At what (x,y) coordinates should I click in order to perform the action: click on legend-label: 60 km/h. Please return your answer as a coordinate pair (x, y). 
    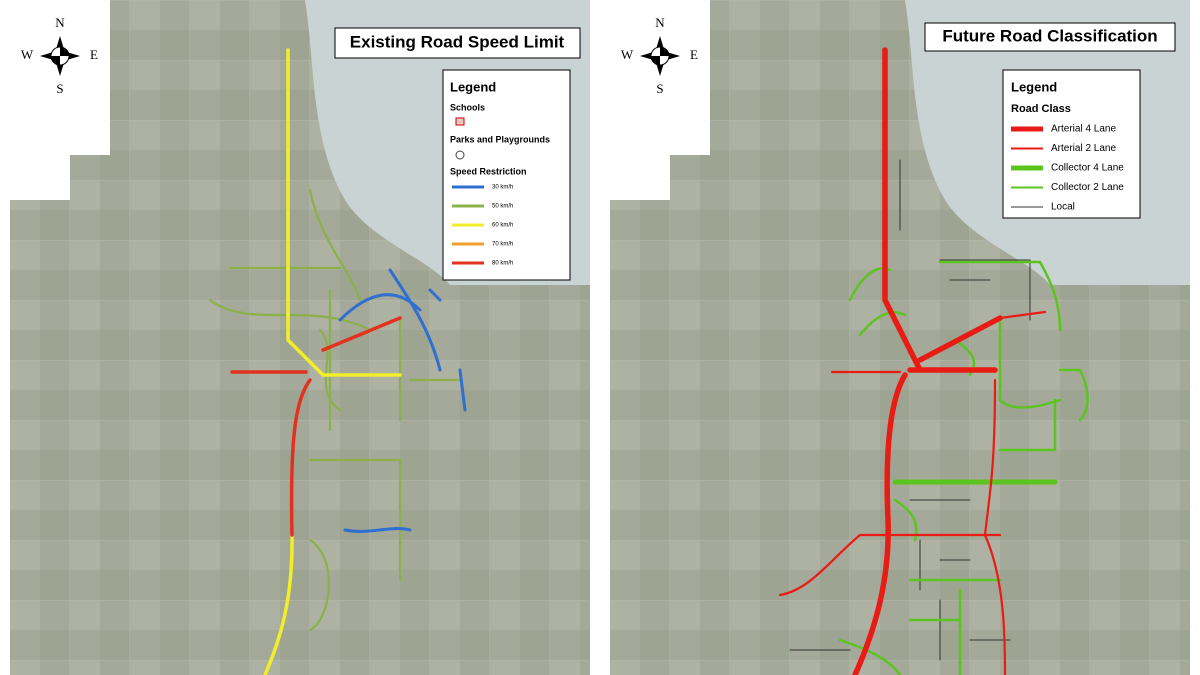
    Looking at the image, I should click on (502, 226).